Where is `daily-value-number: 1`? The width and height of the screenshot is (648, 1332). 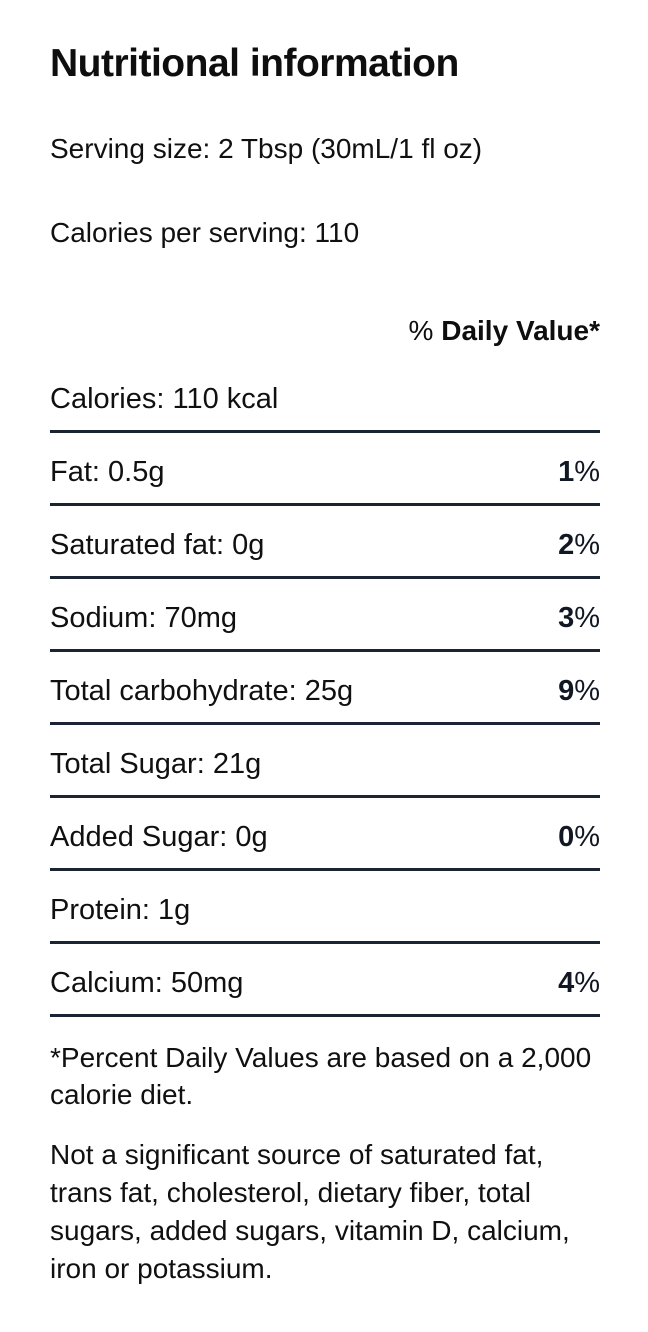
daily-value-number: 1 is located at coordinates (566, 472).